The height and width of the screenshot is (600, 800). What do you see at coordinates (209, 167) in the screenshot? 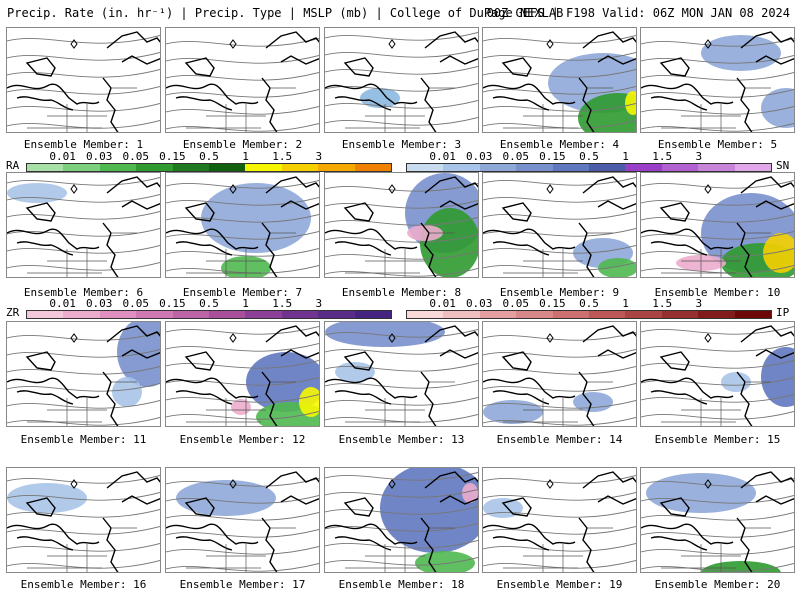
I see `rain-legend-colorbar` at bounding box center [209, 167].